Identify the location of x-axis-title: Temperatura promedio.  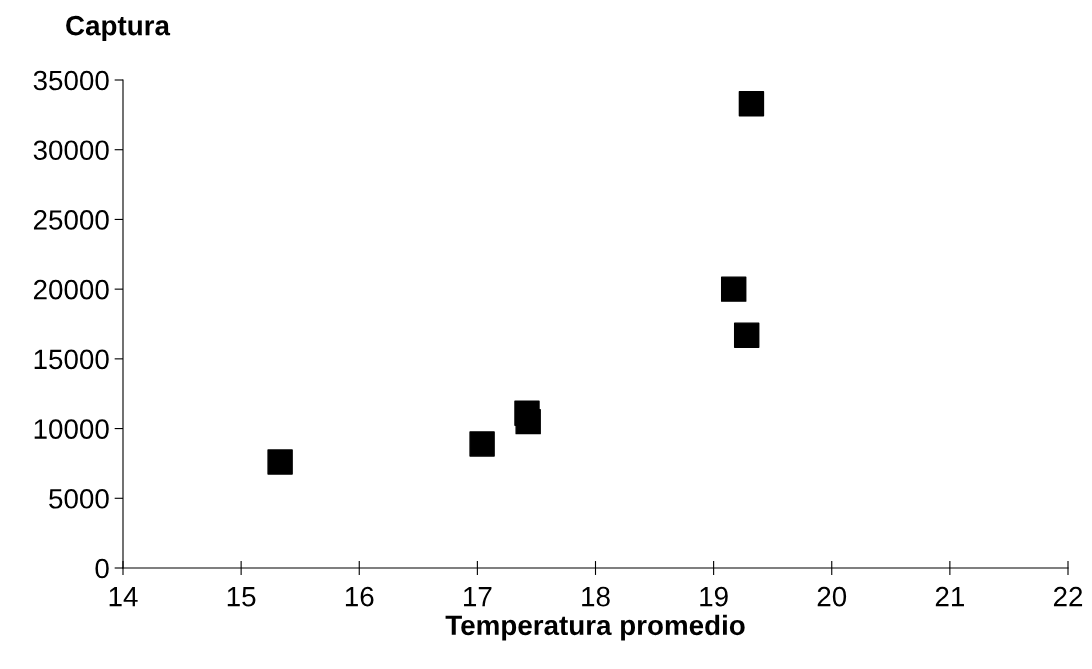
(595, 627).